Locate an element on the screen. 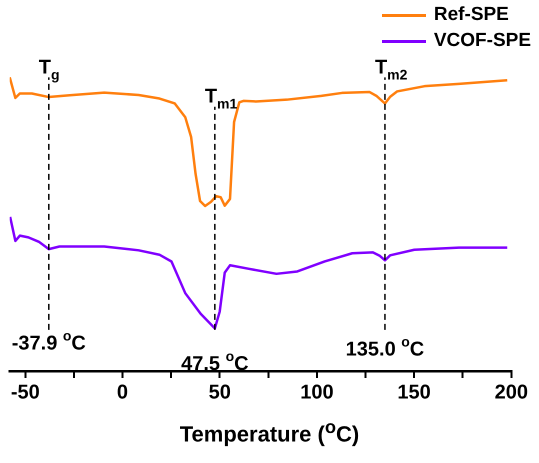 This screenshot has height=463, width=539. x-tick-label: 0 is located at coordinates (122, 393).